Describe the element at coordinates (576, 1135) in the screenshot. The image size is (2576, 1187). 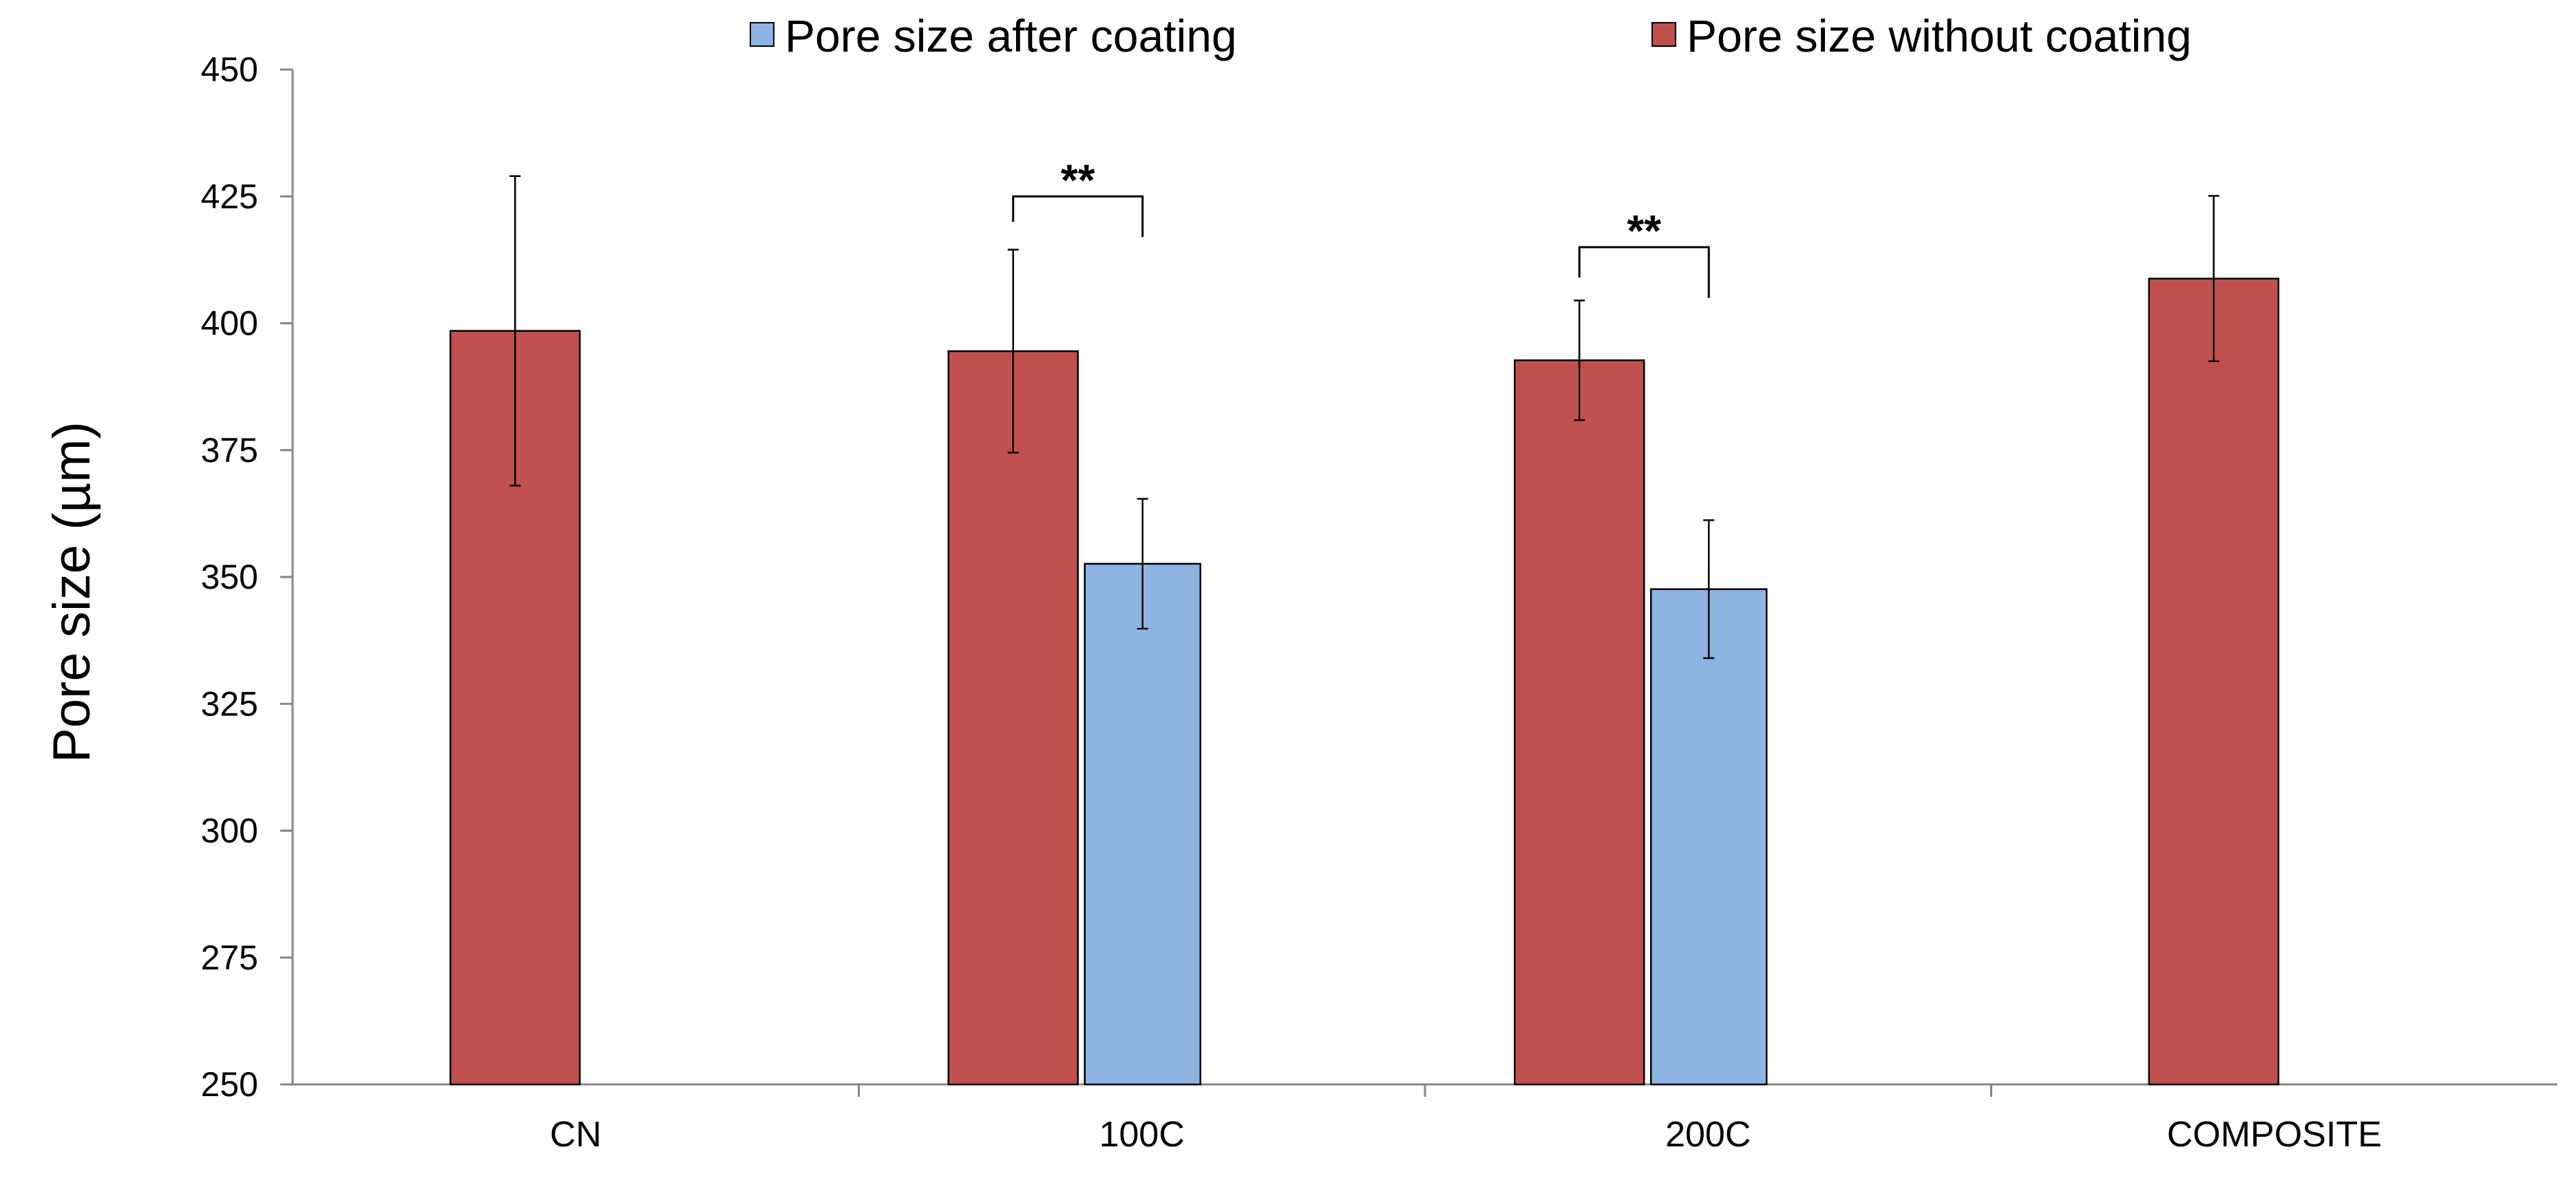
I see `x-tick-label: CN` at that location.